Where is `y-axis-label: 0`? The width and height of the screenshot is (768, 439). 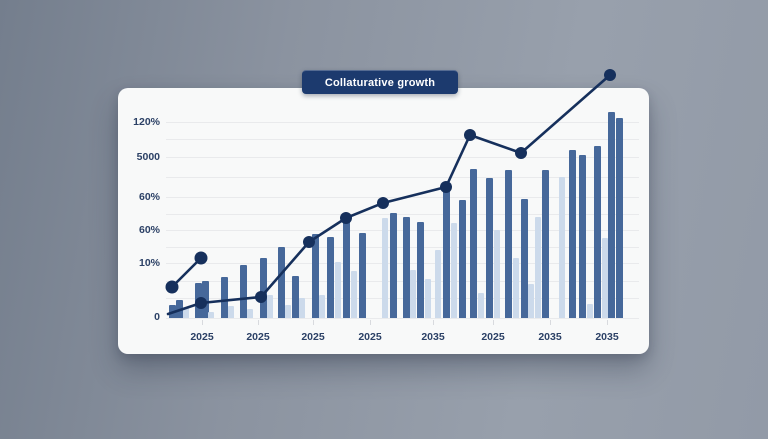
y-axis-label: 0 is located at coordinates (157, 317).